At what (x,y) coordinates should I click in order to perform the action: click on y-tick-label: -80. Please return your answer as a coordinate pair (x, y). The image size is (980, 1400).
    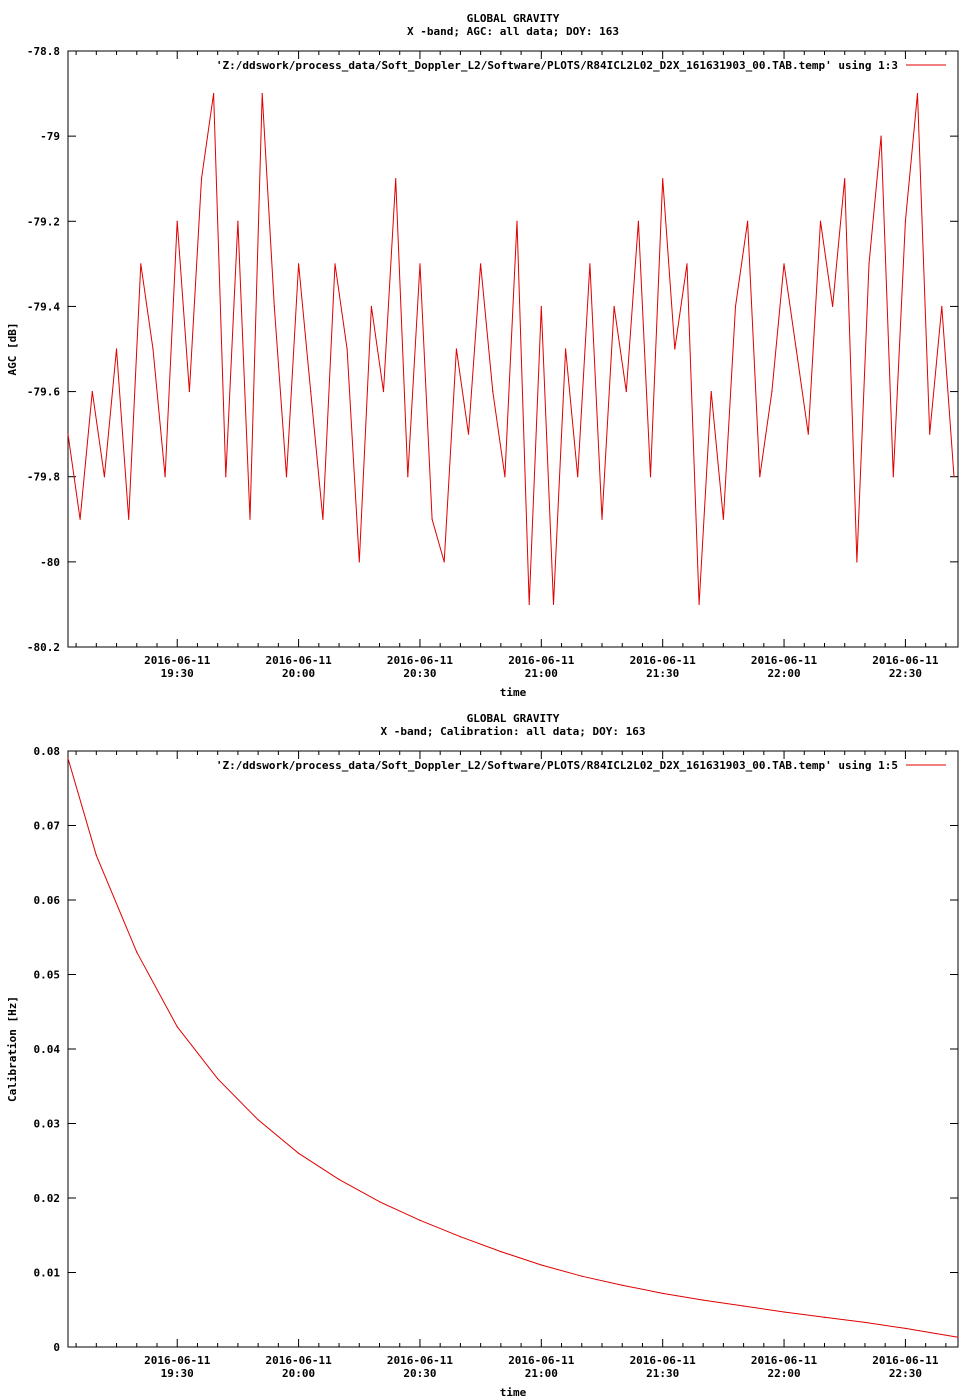
    Looking at the image, I should click on (50, 562).